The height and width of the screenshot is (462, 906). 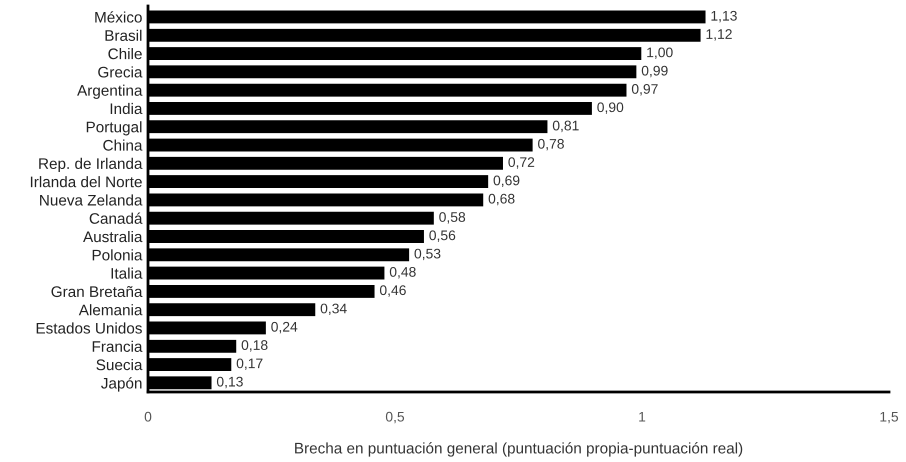 What do you see at coordinates (521, 163) in the screenshot?
I see `data-label: 0,72` at bounding box center [521, 163].